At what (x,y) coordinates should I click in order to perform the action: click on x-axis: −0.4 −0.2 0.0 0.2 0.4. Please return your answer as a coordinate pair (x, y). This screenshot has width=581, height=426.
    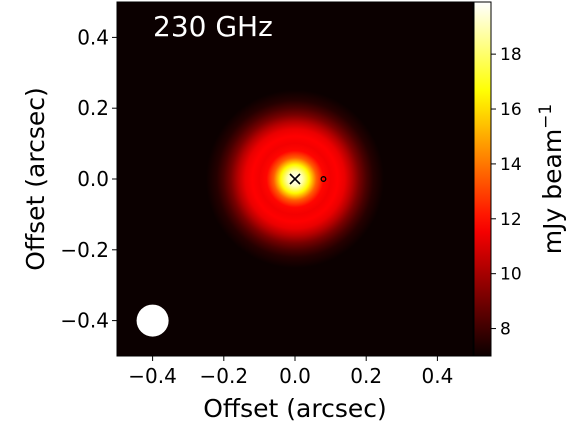
    Looking at the image, I should click on (290, 372).